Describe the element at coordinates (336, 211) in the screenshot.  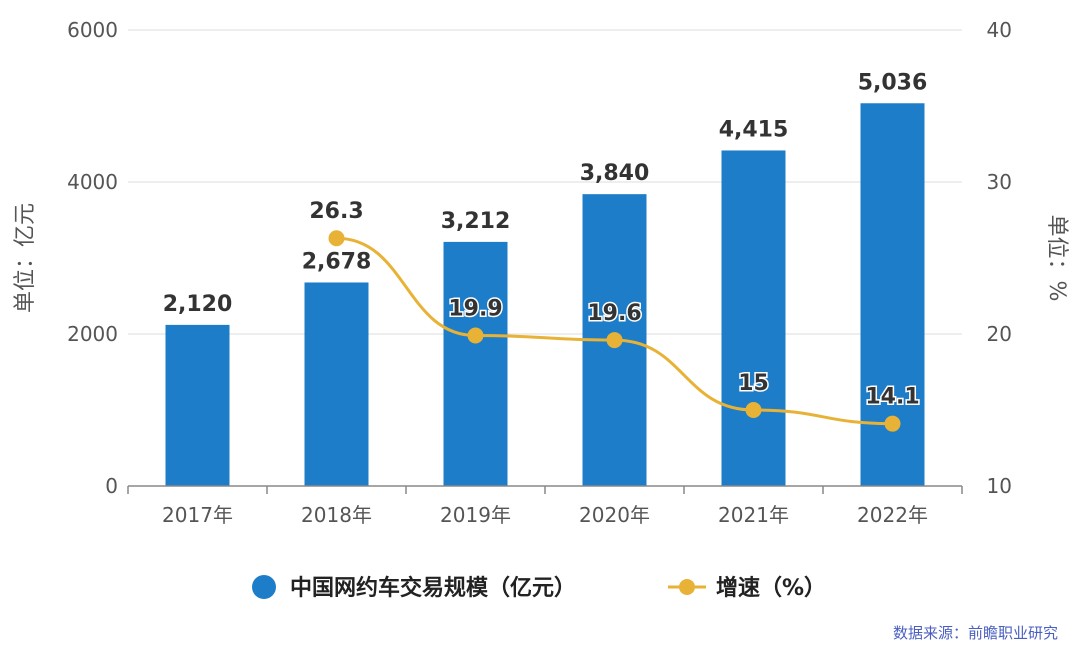
I see `growth-data-label: 26.3` at that location.